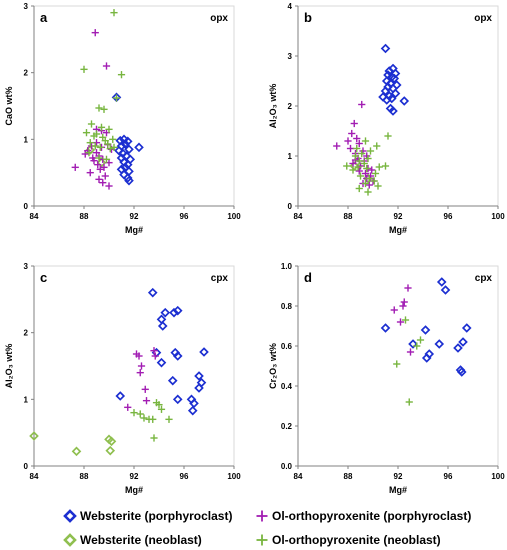 This screenshot has width=507, height=550. What do you see at coordinates (448, 476) in the screenshot?
I see `x-tick-label: 96` at bounding box center [448, 476].